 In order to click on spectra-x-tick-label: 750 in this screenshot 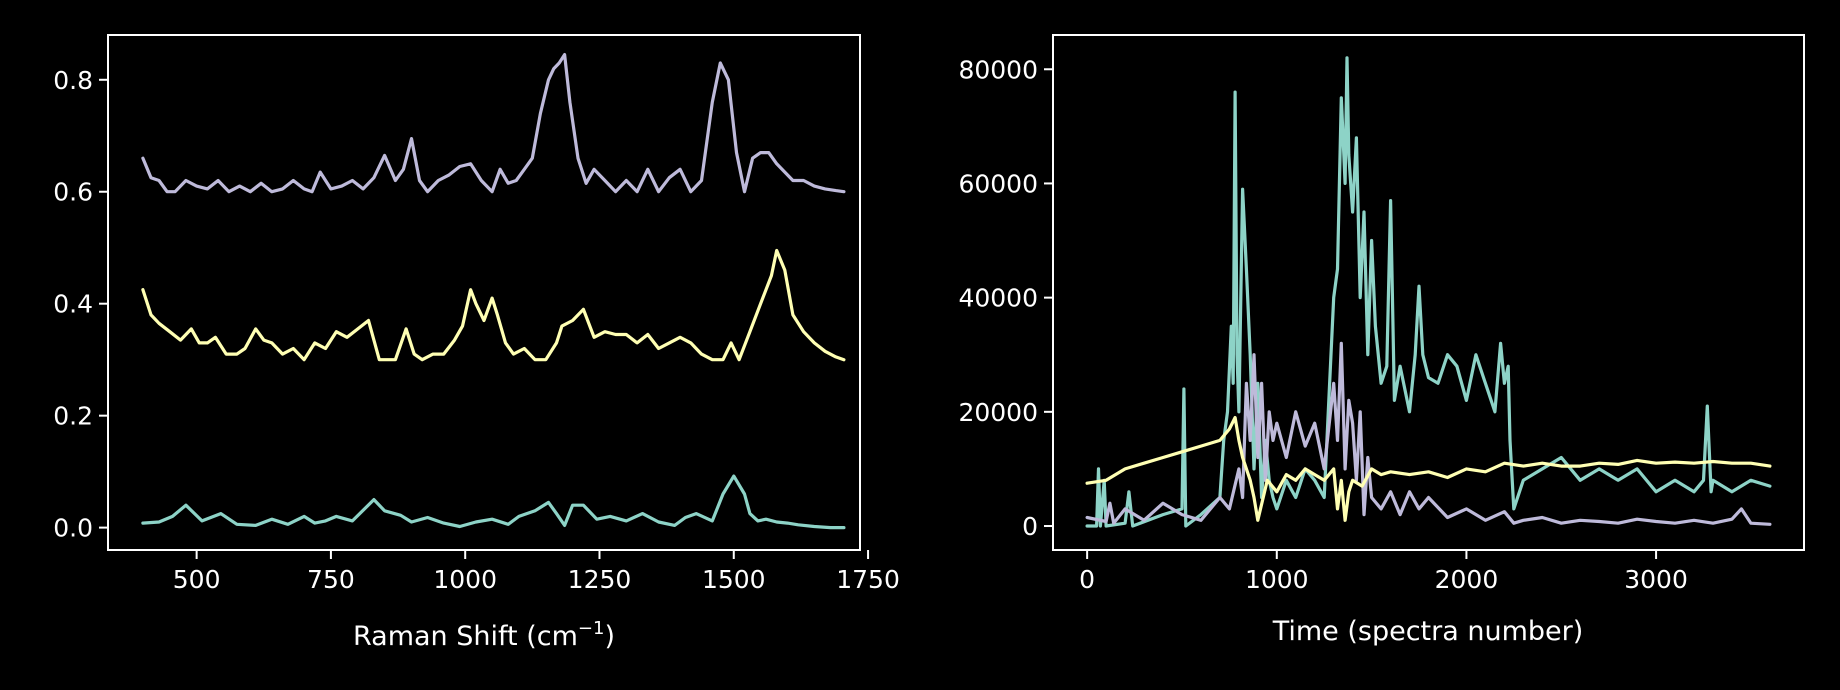, I will do `click(331, 579)`.